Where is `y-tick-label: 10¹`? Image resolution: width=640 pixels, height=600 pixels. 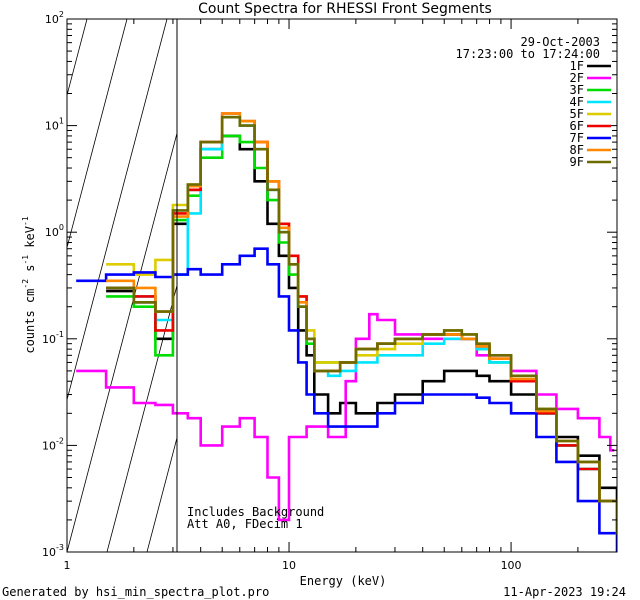 y-tick-label: 10¹ is located at coordinates (54, 125).